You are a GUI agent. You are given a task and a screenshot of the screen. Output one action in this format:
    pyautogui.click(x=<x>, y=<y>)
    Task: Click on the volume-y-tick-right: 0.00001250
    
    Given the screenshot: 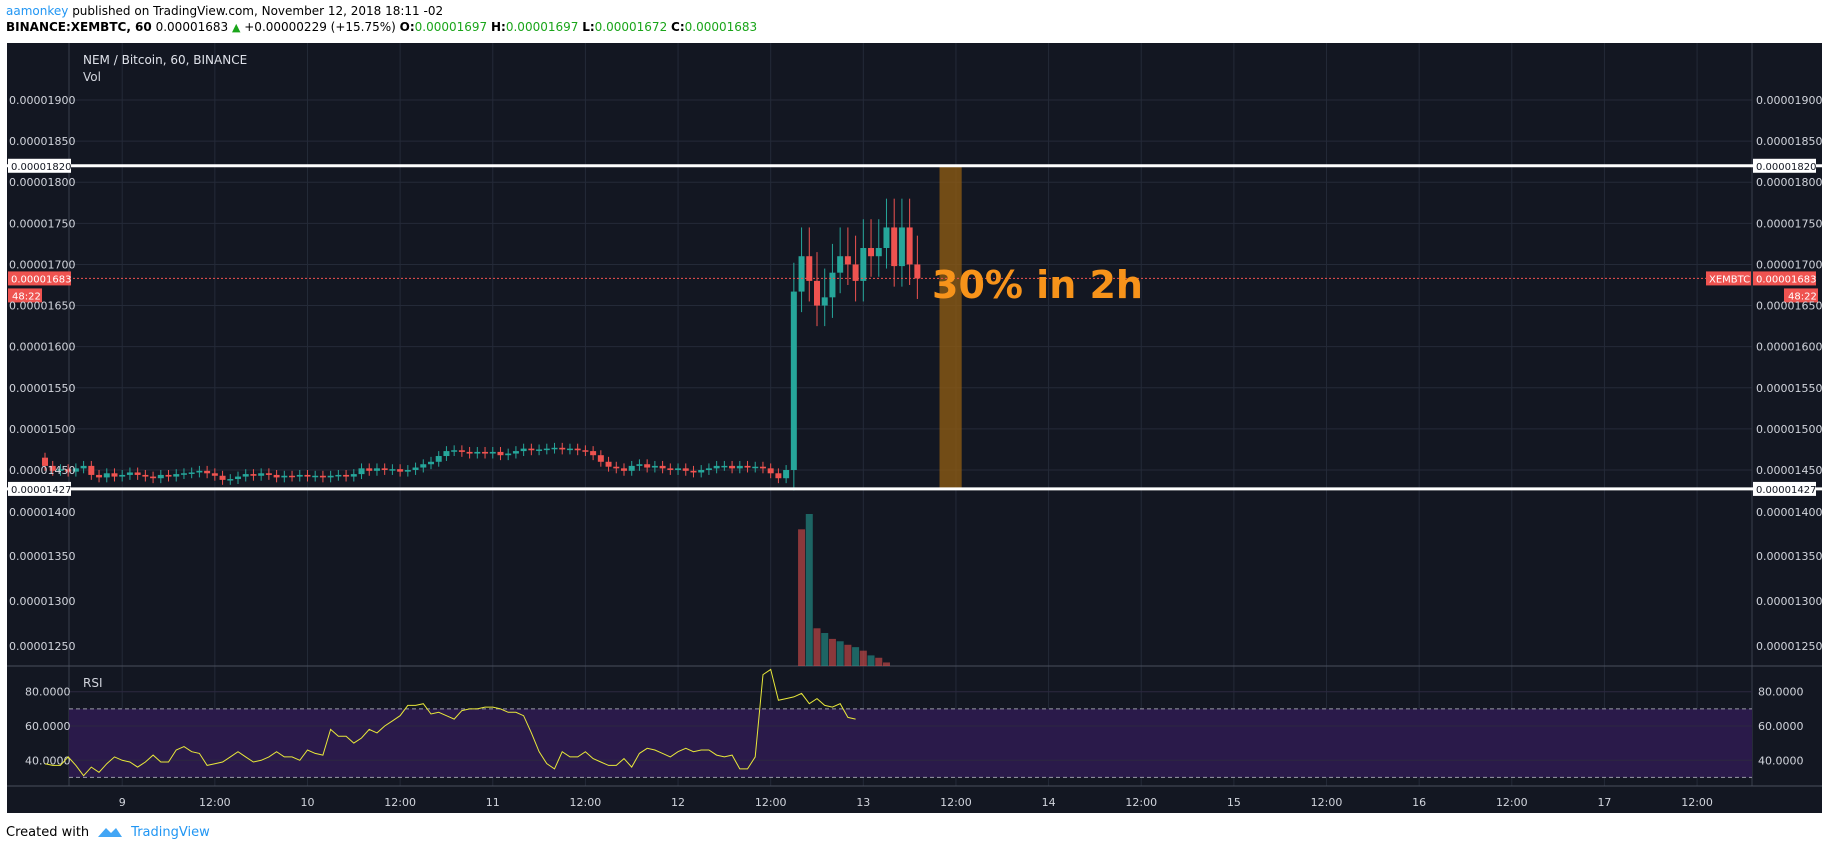 What is the action you would take?
    pyautogui.click(x=1789, y=646)
    